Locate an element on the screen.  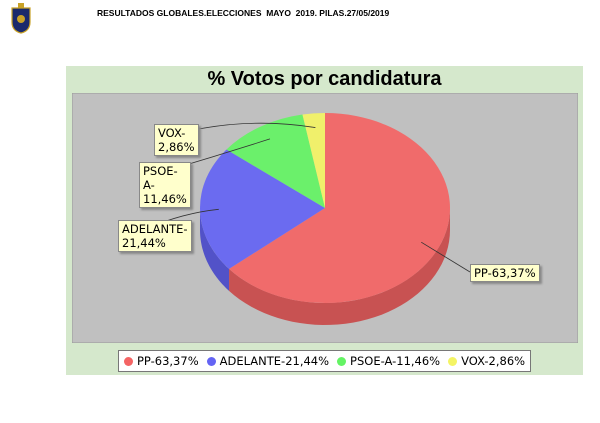
data-label: PSOE-A-11,46% is located at coordinates (165, 185).